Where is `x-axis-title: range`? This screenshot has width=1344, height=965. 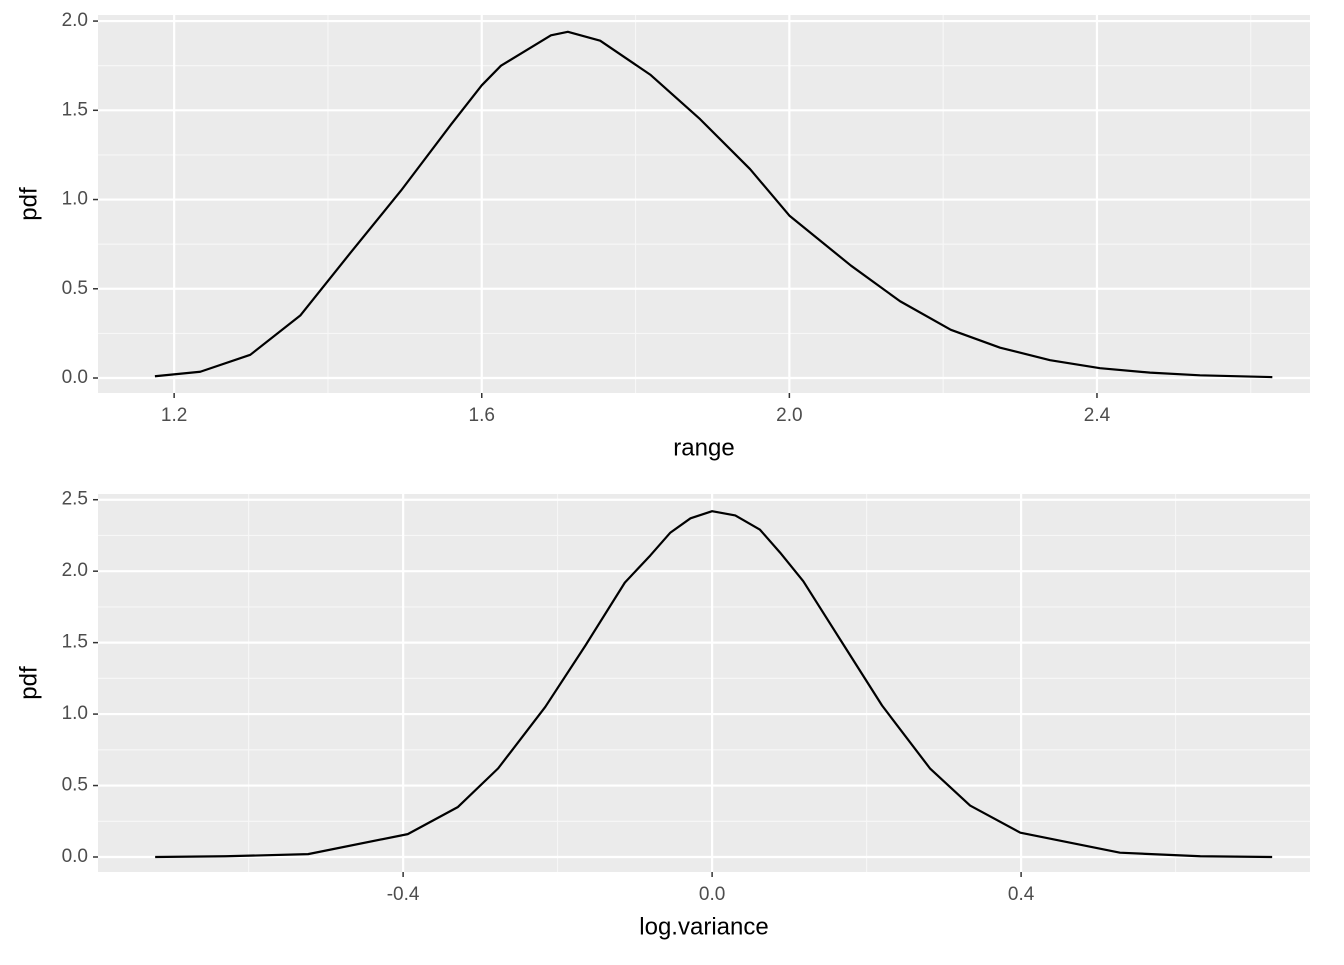
x-axis-title: range is located at coordinates (703, 447).